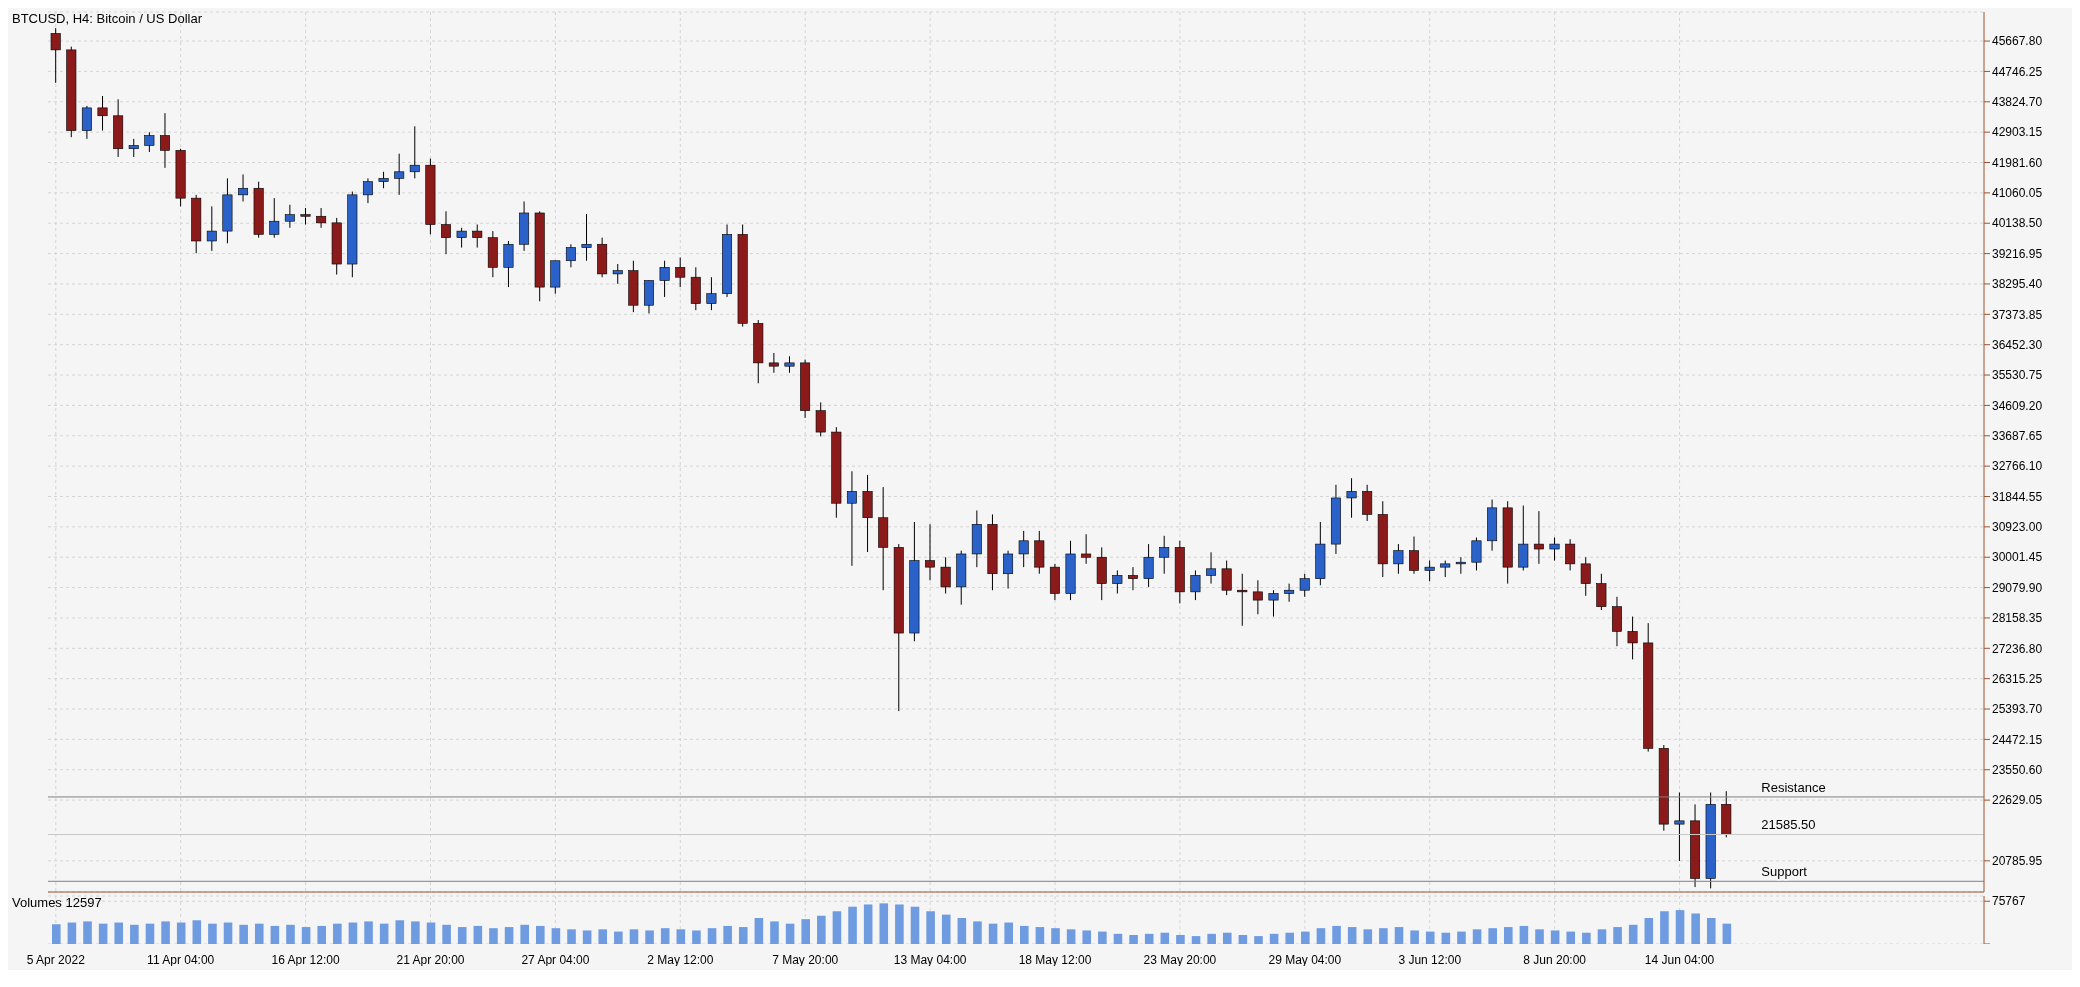 The image size is (2080, 987). What do you see at coordinates (2017, 861) in the screenshot?
I see `y-tick-label: 20785.95` at bounding box center [2017, 861].